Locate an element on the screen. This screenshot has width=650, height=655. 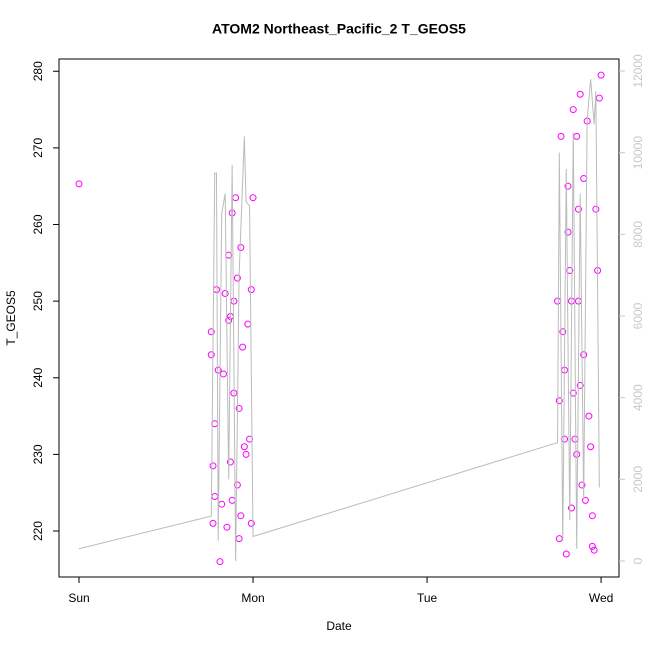
x-axis-label: Date is located at coordinates (339, 626).